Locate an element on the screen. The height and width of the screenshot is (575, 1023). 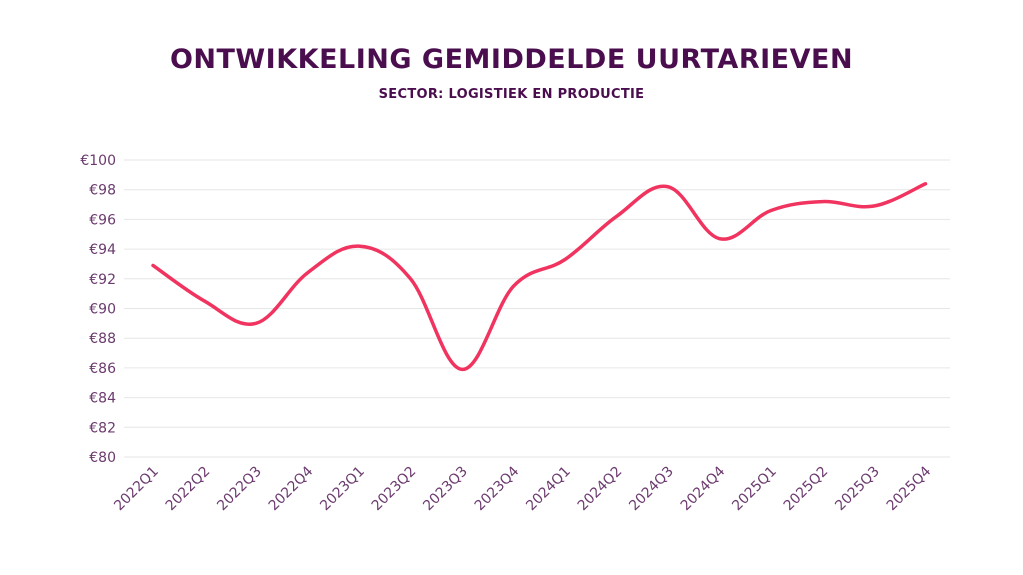
y-tick-label: €92 is located at coordinates (102, 280).